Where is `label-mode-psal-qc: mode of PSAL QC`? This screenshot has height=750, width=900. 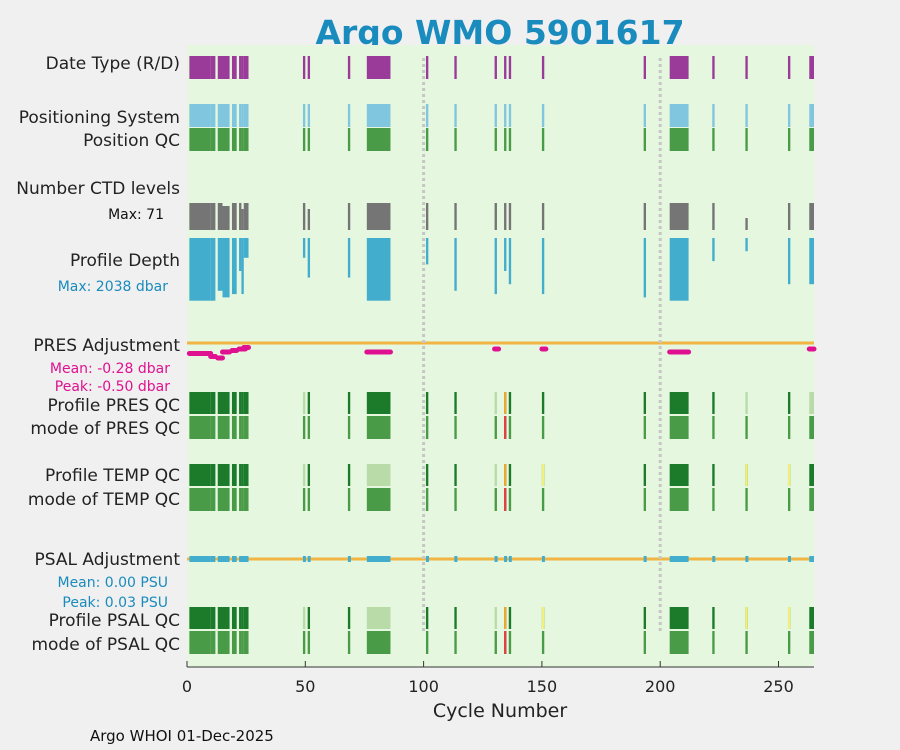 label-mode-psal-qc: mode of PSAL QC is located at coordinates (105, 645).